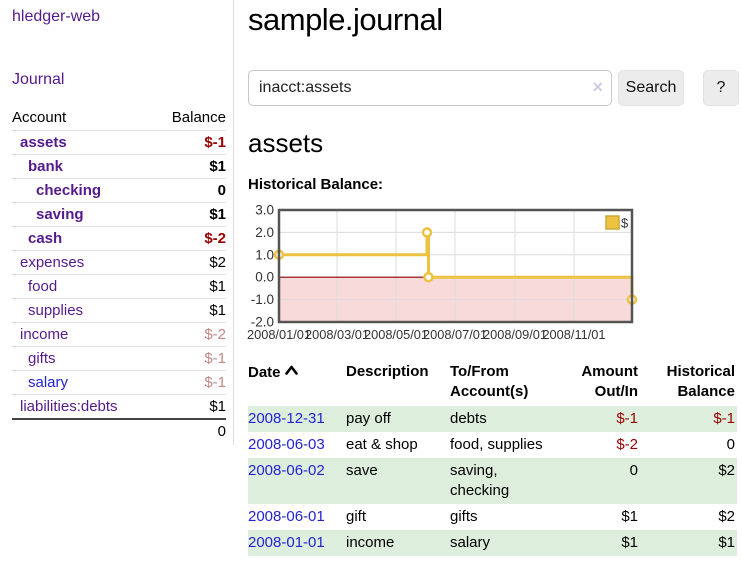  I want to click on transaction-date-link: 2008-06-01, so click(286, 516).